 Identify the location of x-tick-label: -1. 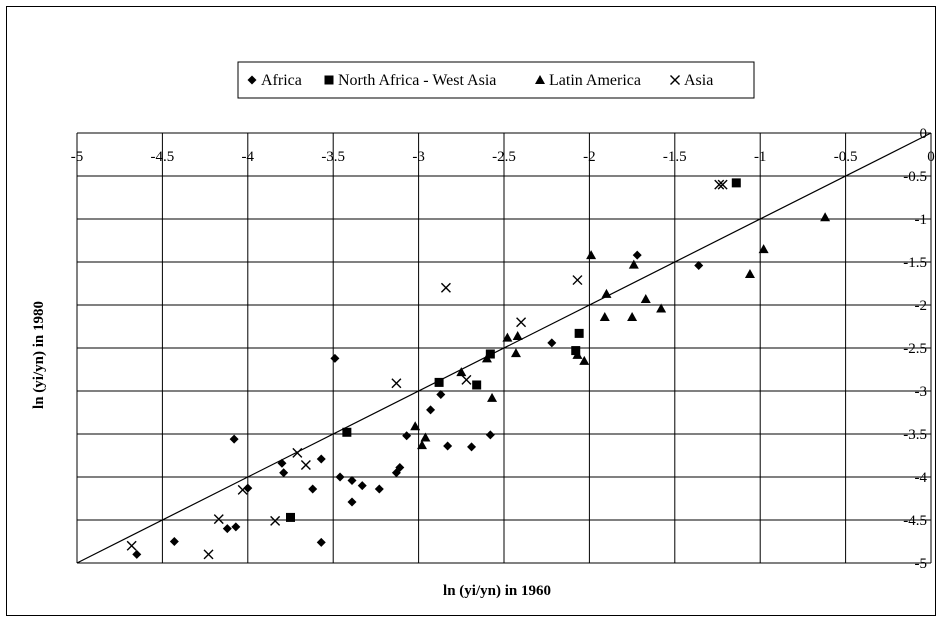
(760, 157).